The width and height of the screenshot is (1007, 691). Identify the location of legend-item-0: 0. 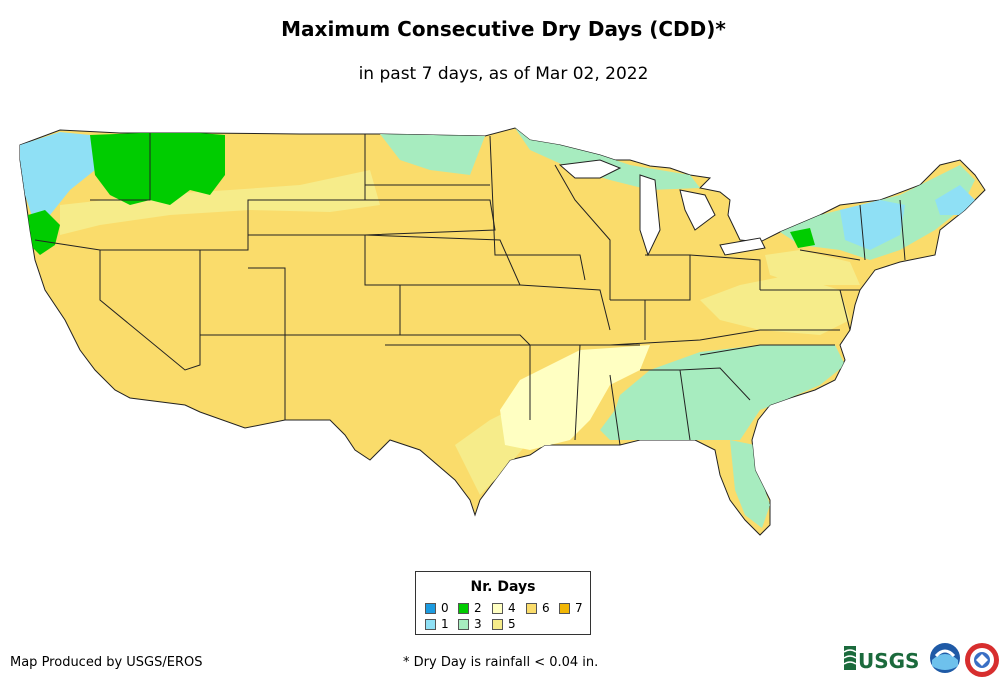
(437, 608).